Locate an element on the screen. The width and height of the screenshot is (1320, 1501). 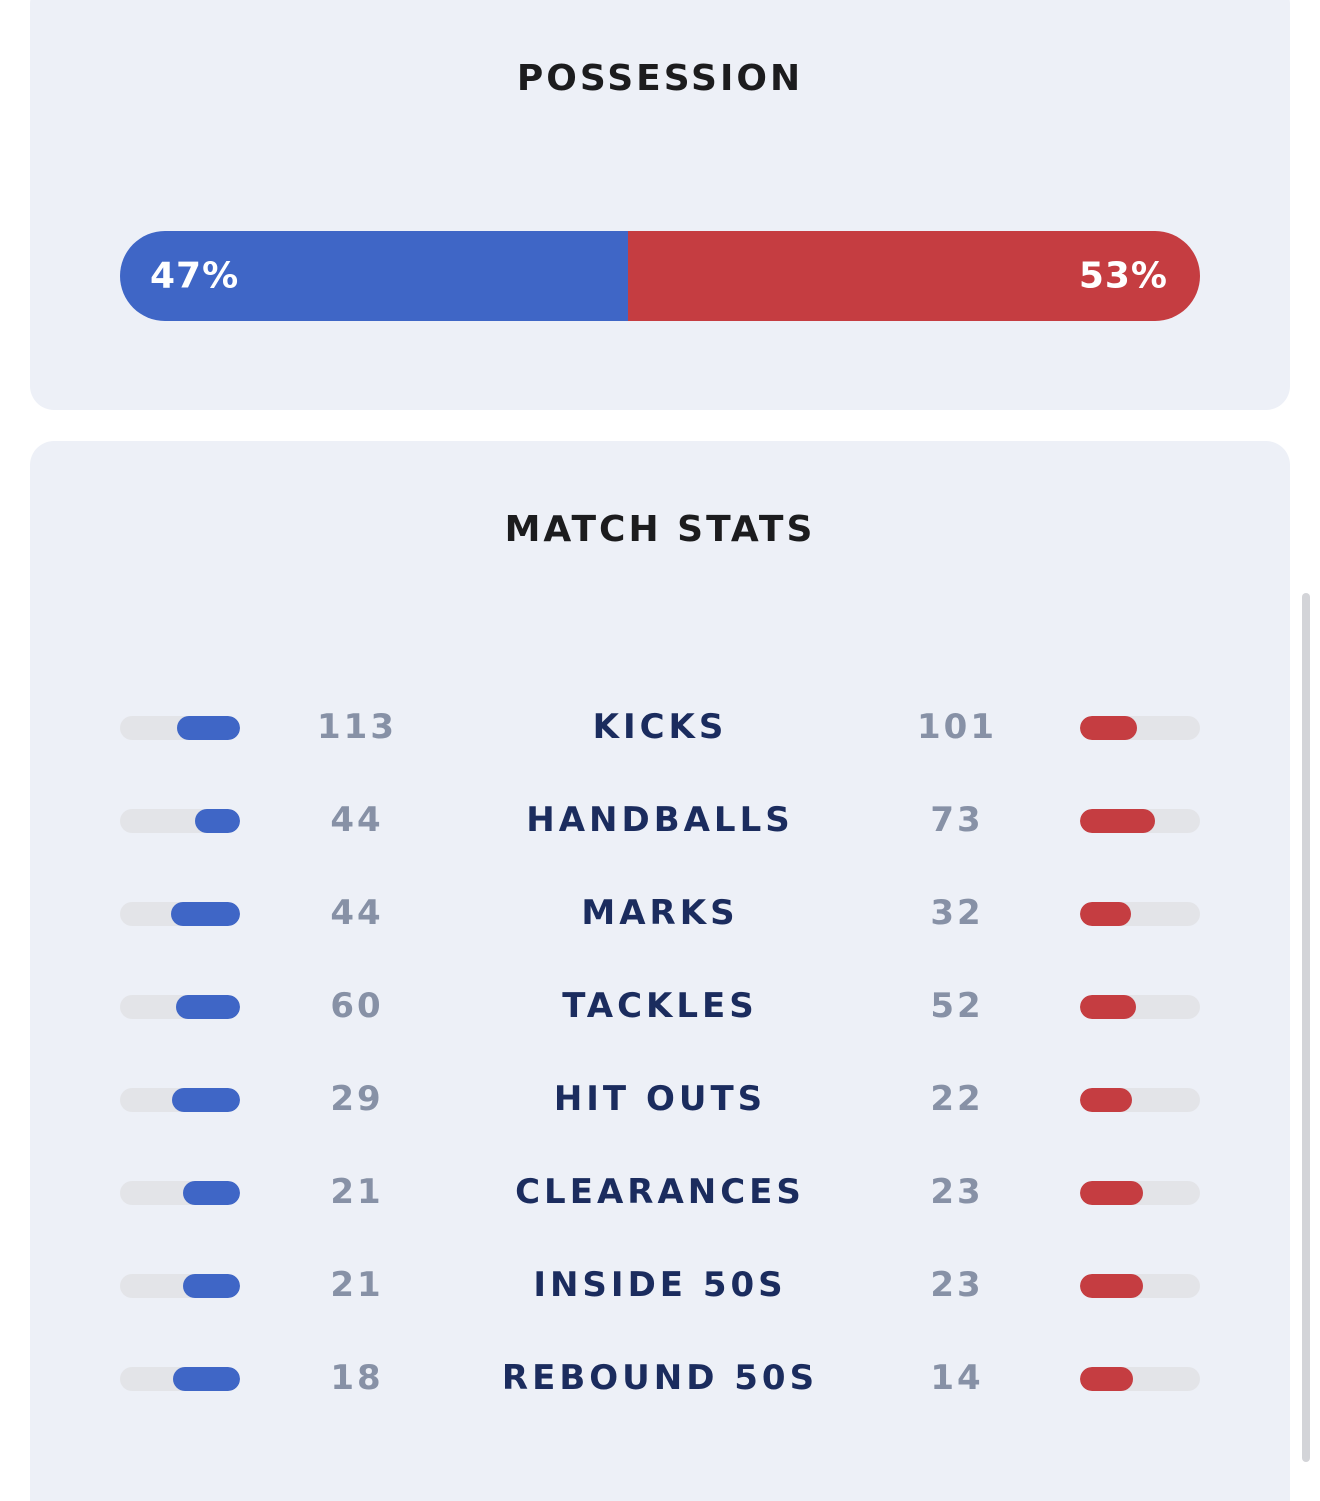
possession-home-segment: 47% is located at coordinates (374, 276).